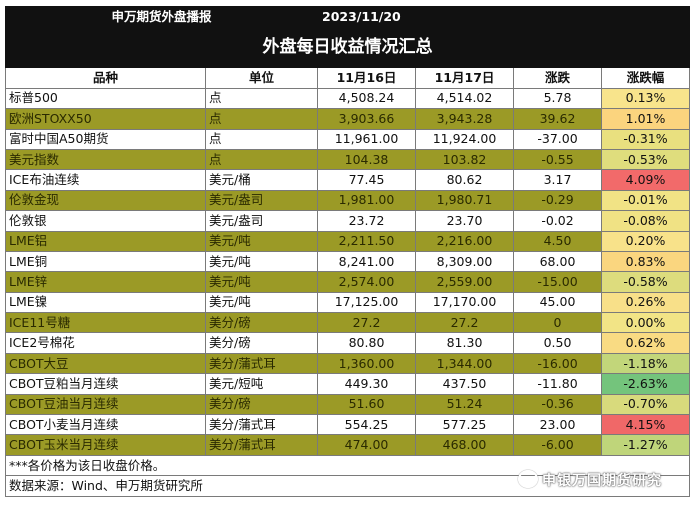 Image resolution: width=699 pixels, height=517 pixels. I want to click on row-day1: 23.72, so click(367, 221).